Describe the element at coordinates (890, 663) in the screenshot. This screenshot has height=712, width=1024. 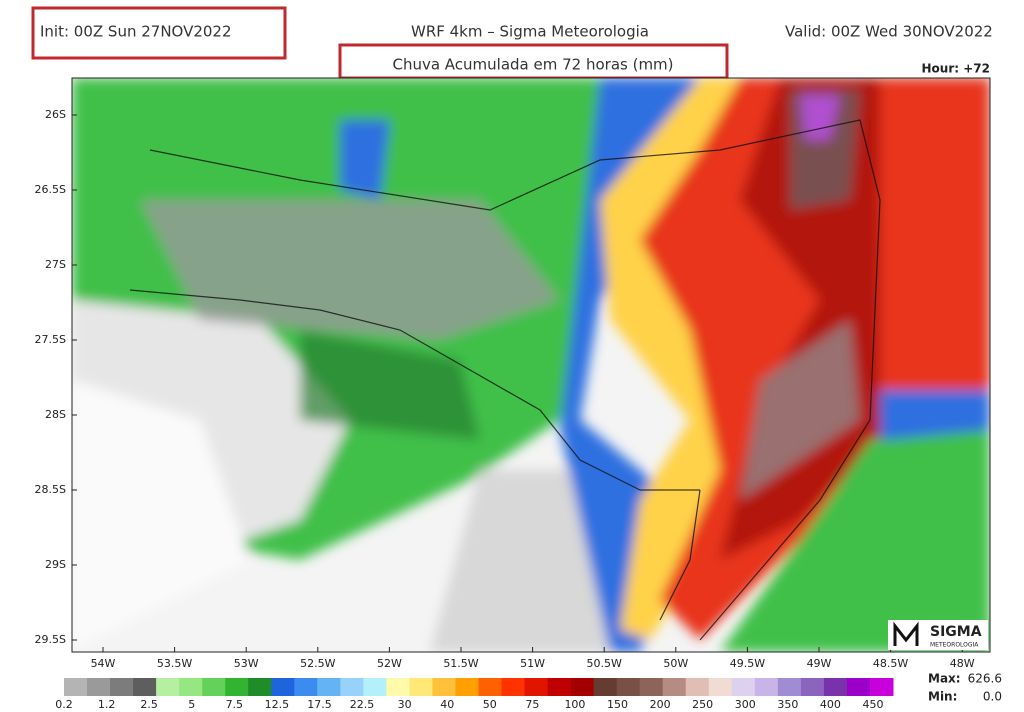
I see `lon-label: 48.5W` at that location.